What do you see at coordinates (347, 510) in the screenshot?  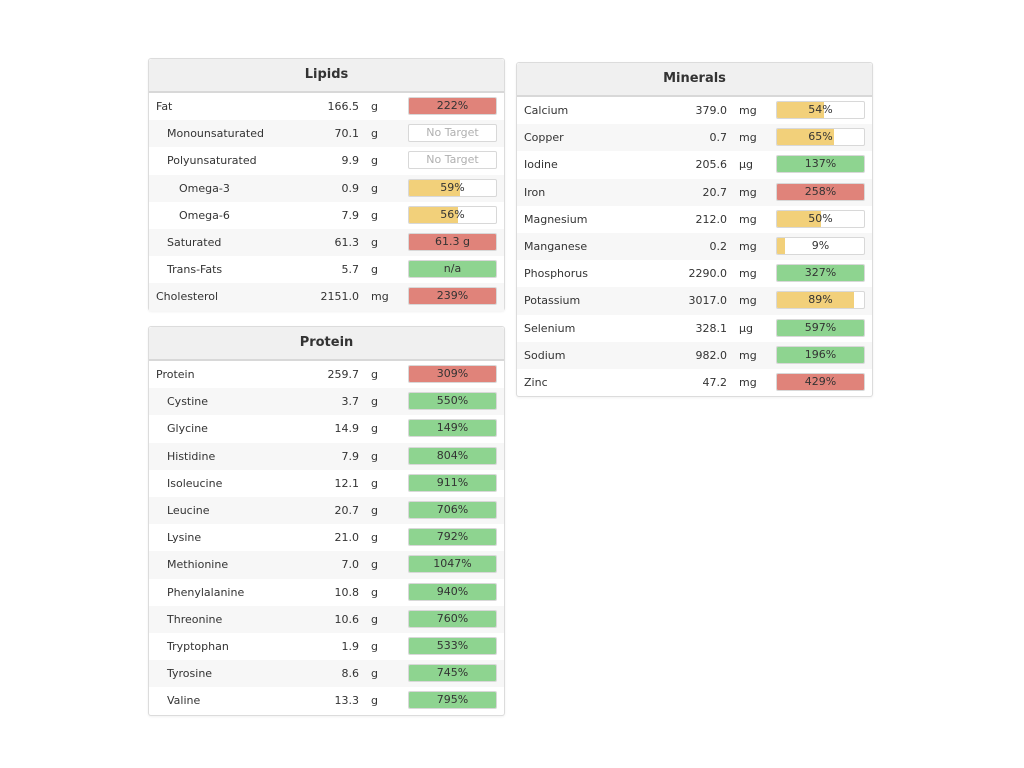 I see `nutrient-amount: 20.7` at bounding box center [347, 510].